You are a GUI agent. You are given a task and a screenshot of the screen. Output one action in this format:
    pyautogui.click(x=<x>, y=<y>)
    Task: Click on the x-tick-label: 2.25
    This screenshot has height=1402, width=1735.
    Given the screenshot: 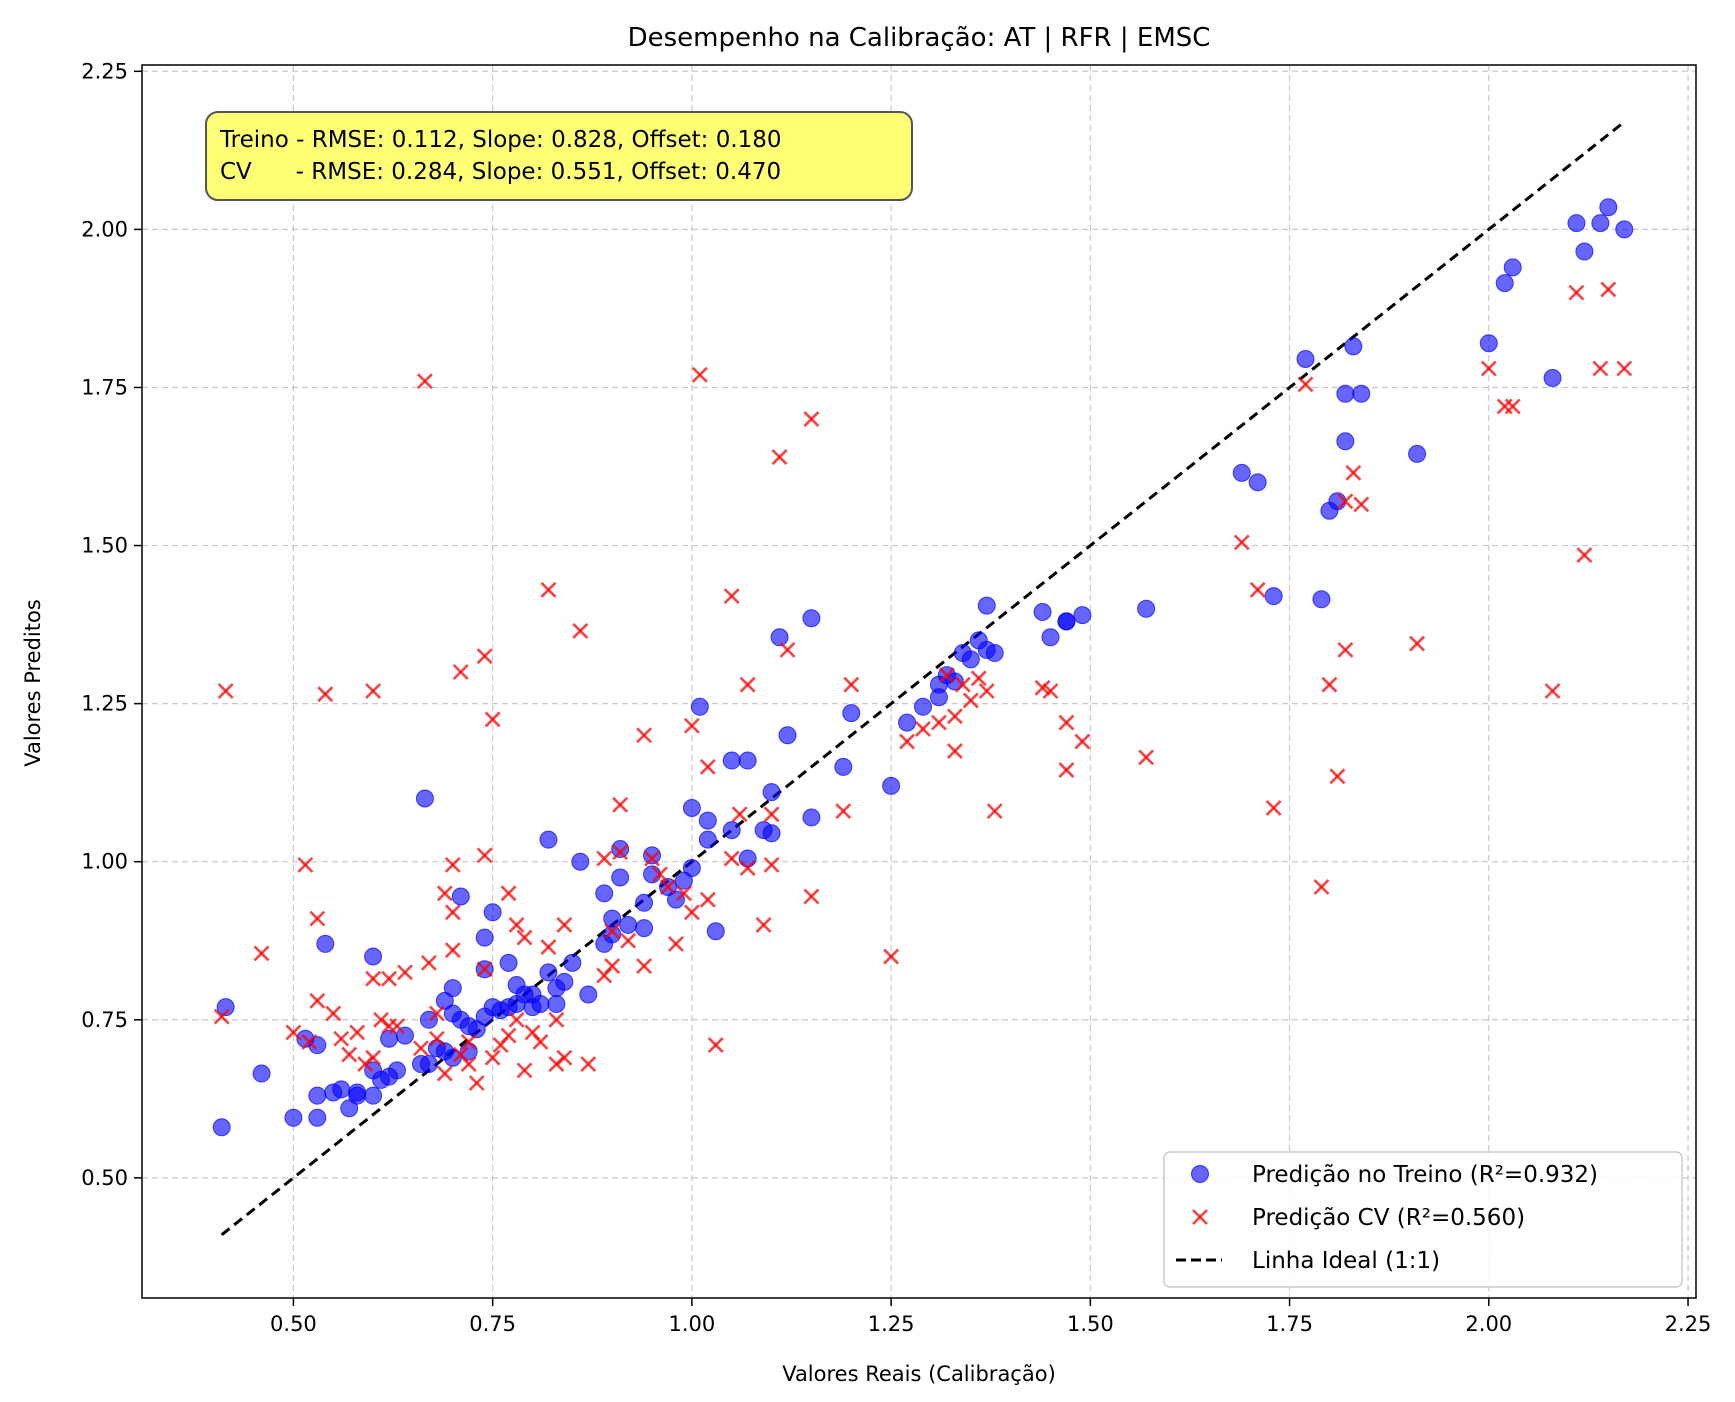 What is the action you would take?
    pyautogui.click(x=1688, y=1324)
    